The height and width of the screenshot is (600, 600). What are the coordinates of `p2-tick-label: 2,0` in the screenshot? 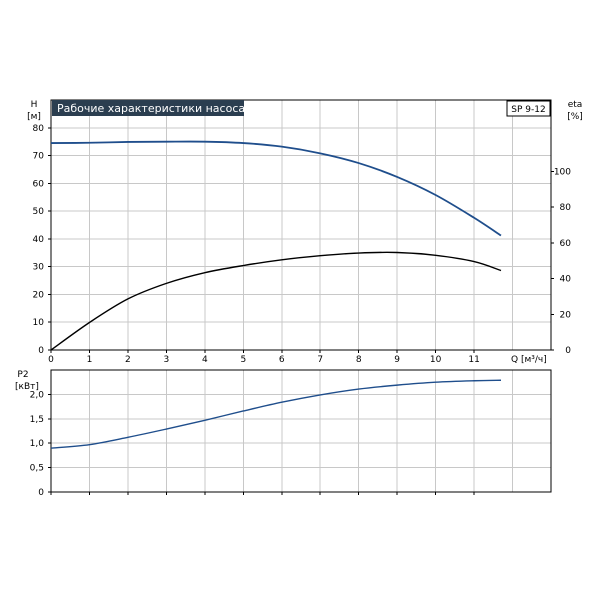 It's located at (37, 395).